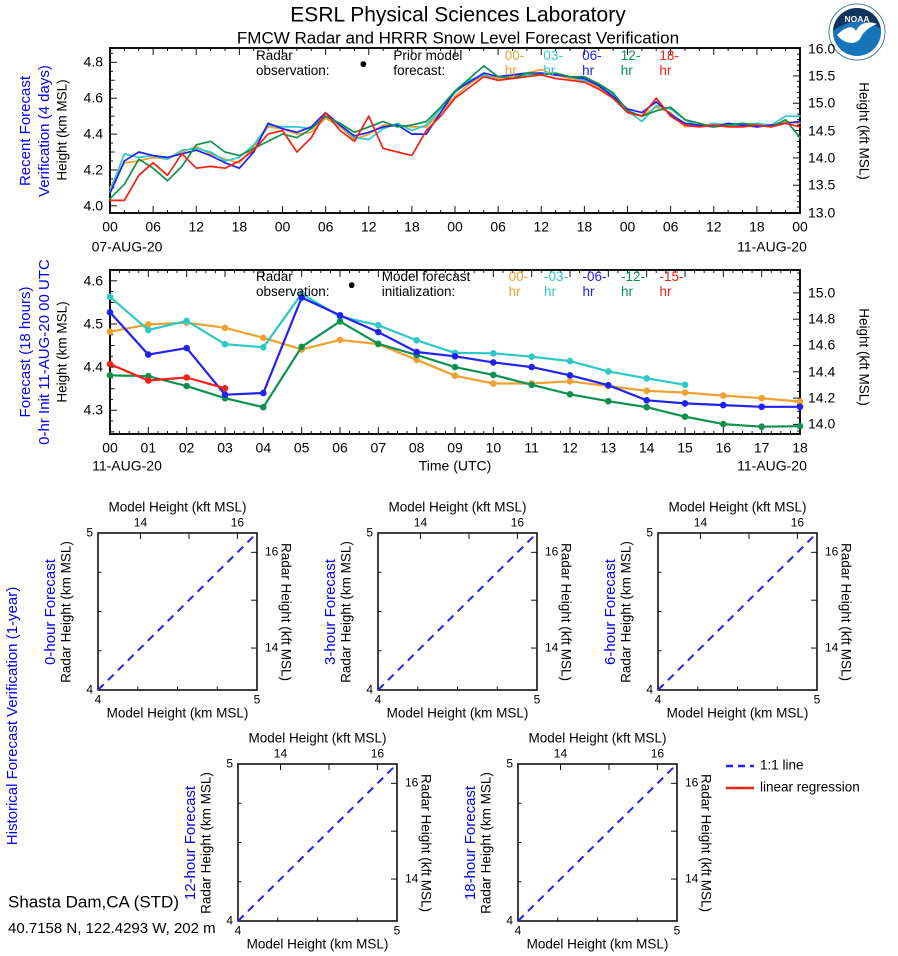 The height and width of the screenshot is (956, 898). I want to click on scatter-top-tick-label: 16, so click(377, 753).